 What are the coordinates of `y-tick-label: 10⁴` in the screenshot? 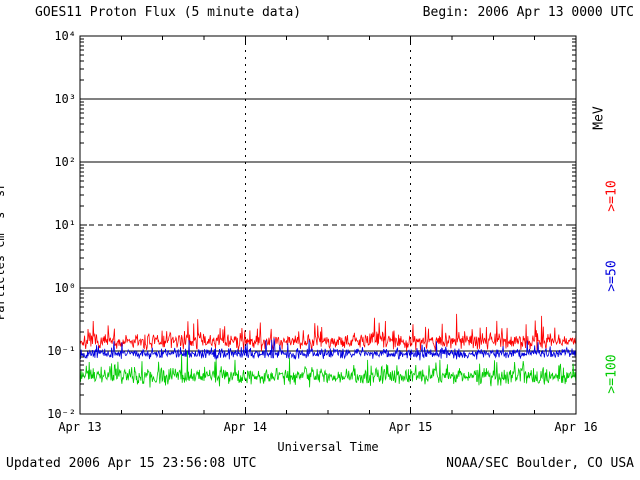 It's located at (65, 36).